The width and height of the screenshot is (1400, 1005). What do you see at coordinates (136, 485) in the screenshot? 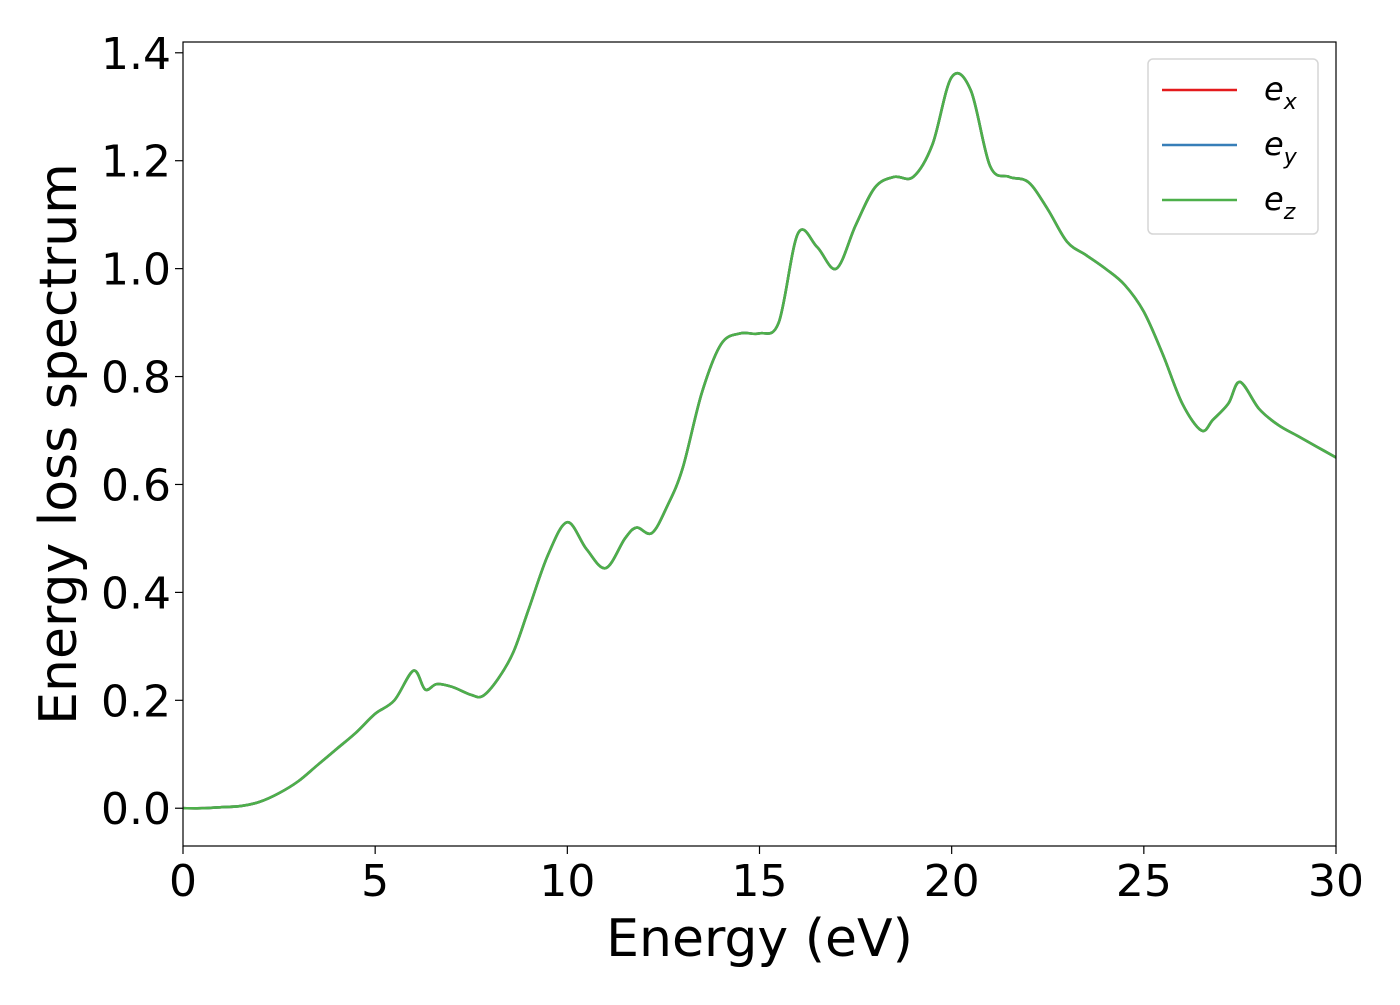
I see `y-tick-label: 0.6` at bounding box center [136, 485].